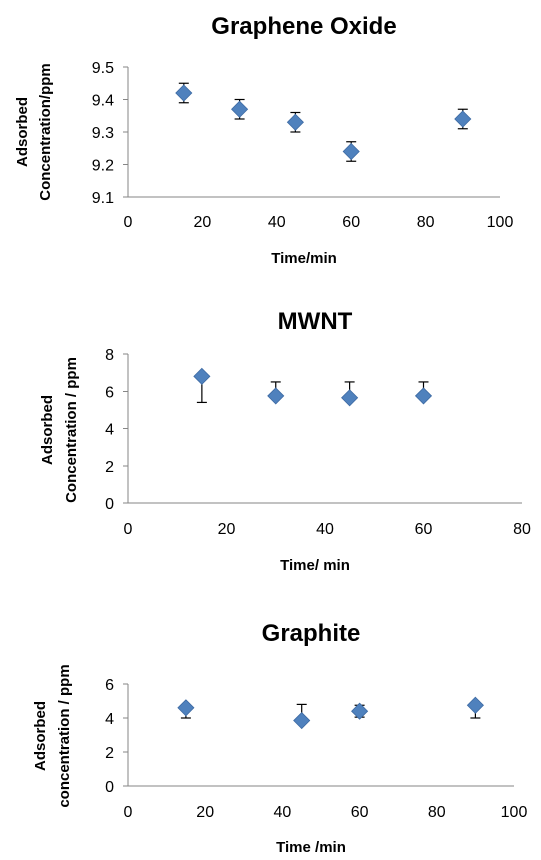 This screenshot has width=541, height=860. I want to click on y-tick-label: 9.5, so click(103, 68).